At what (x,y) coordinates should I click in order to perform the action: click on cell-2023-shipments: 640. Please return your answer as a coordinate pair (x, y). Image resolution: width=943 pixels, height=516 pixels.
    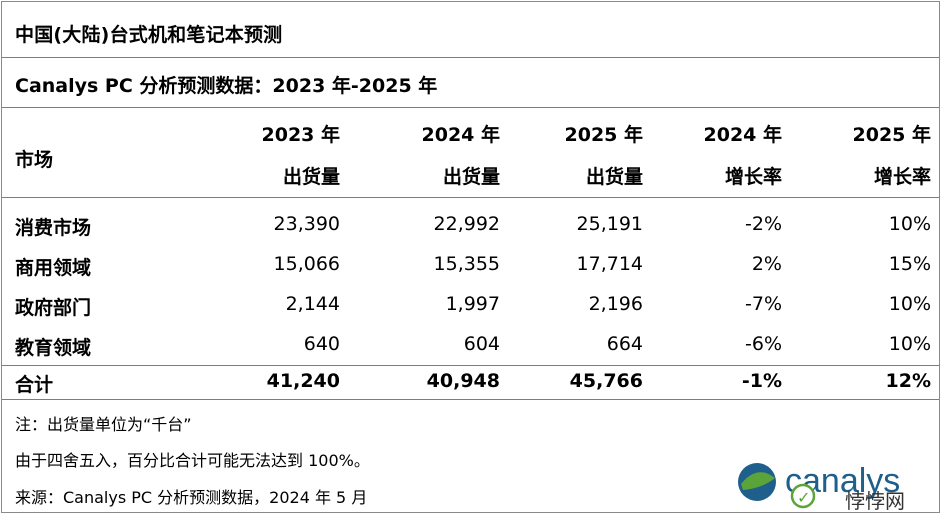
    Looking at the image, I should click on (321, 344).